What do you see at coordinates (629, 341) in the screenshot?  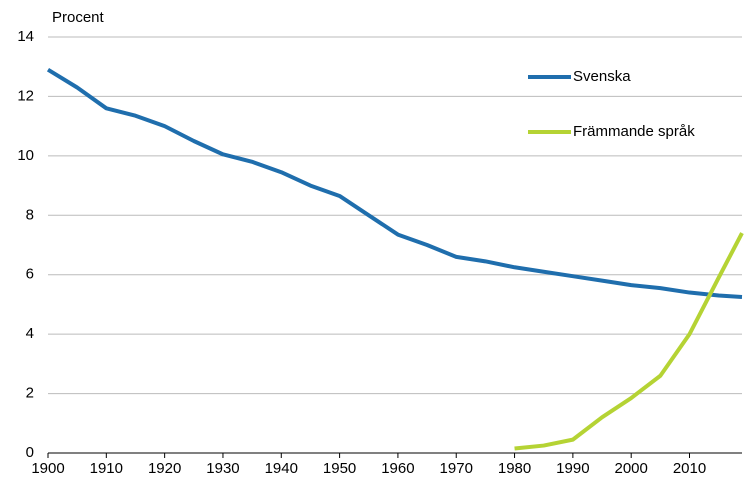 I see `series-line` at bounding box center [629, 341].